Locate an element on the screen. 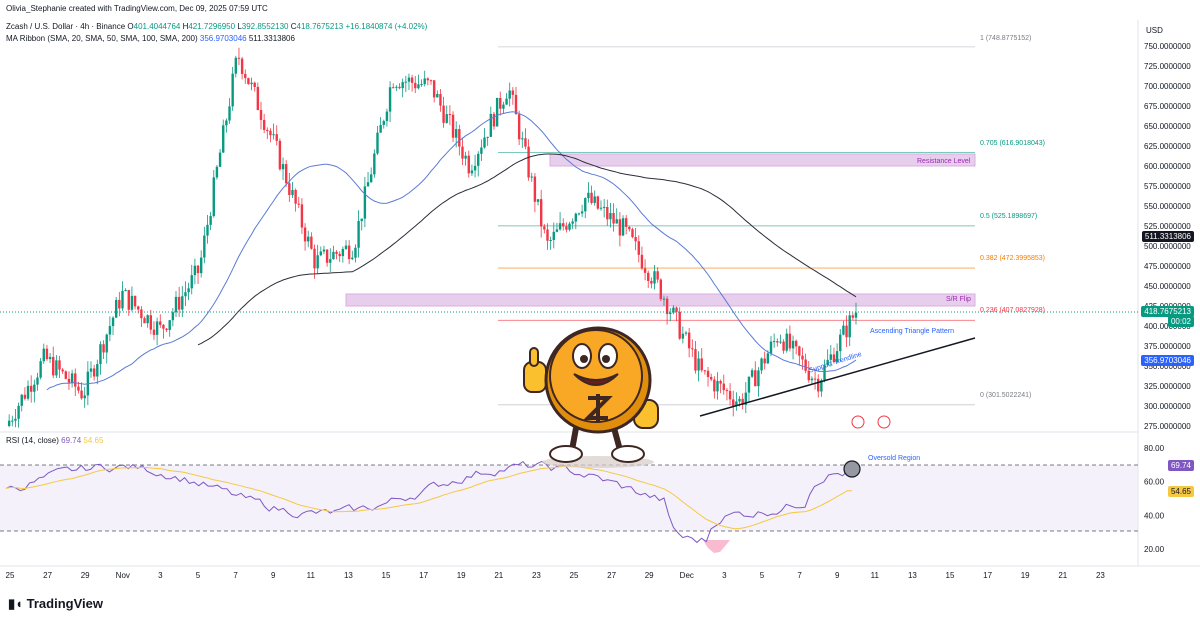  price-axis-label: 550.0000000 is located at coordinates (1167, 206).